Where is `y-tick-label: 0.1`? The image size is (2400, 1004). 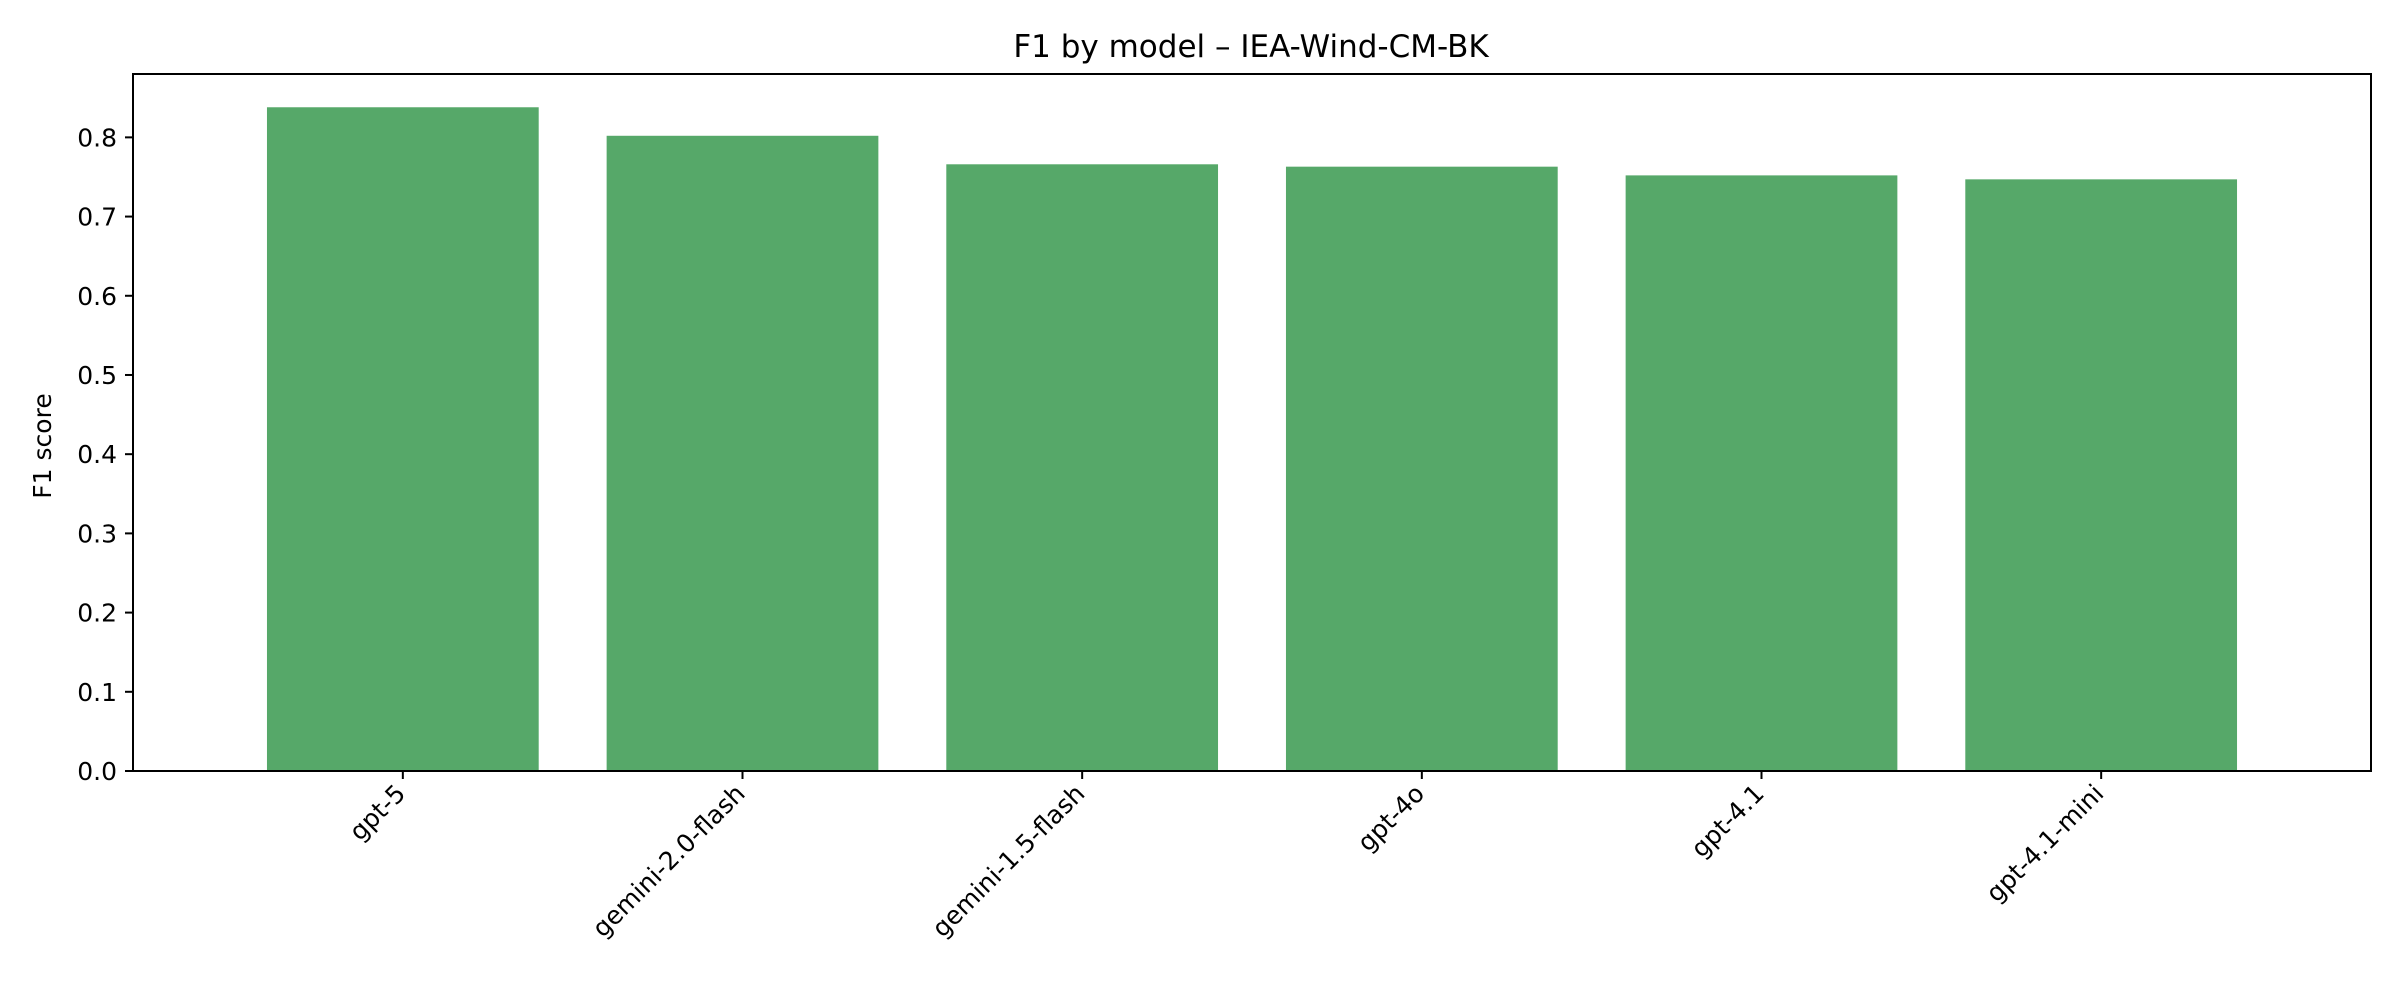
y-tick-label: 0.1 is located at coordinates (97, 692).